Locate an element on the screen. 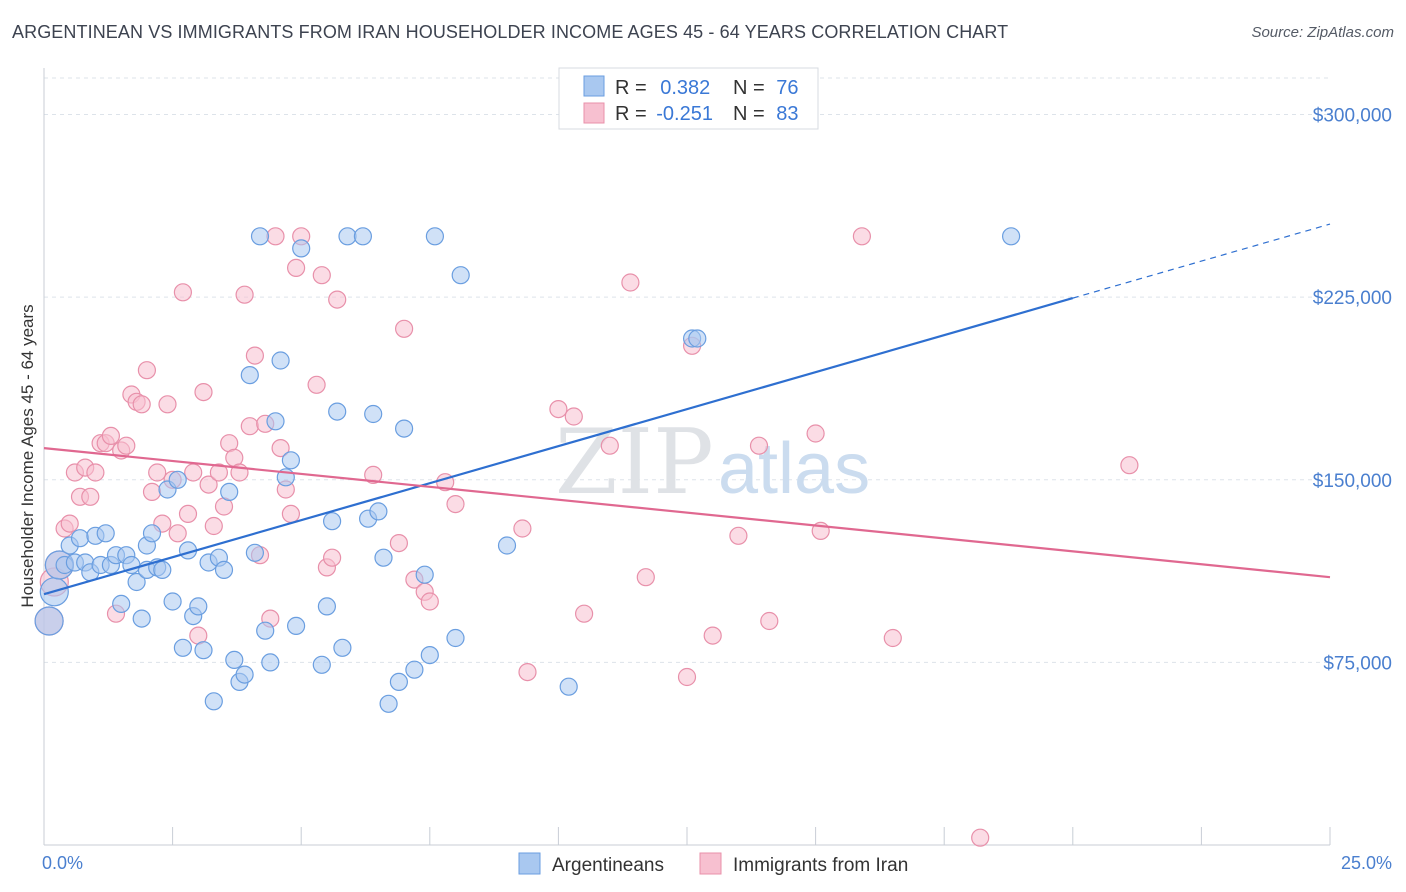 The width and height of the screenshot is (1406, 892). x-axis-ticks is located at coordinates (687, 836).